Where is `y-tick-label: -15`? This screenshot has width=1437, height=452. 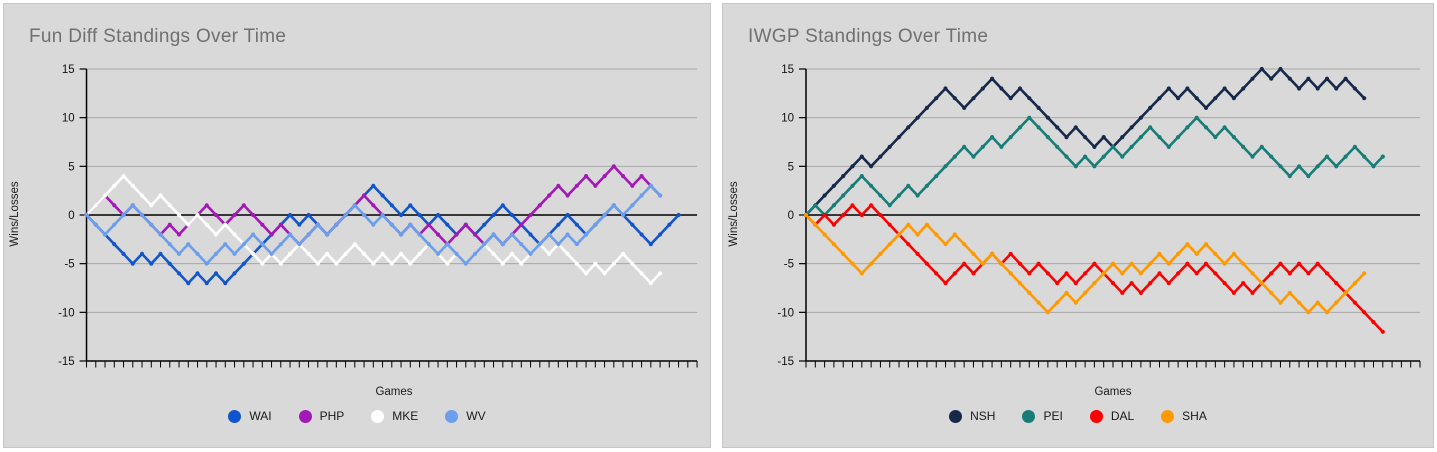
y-tick-label: -15 is located at coordinates (66, 362).